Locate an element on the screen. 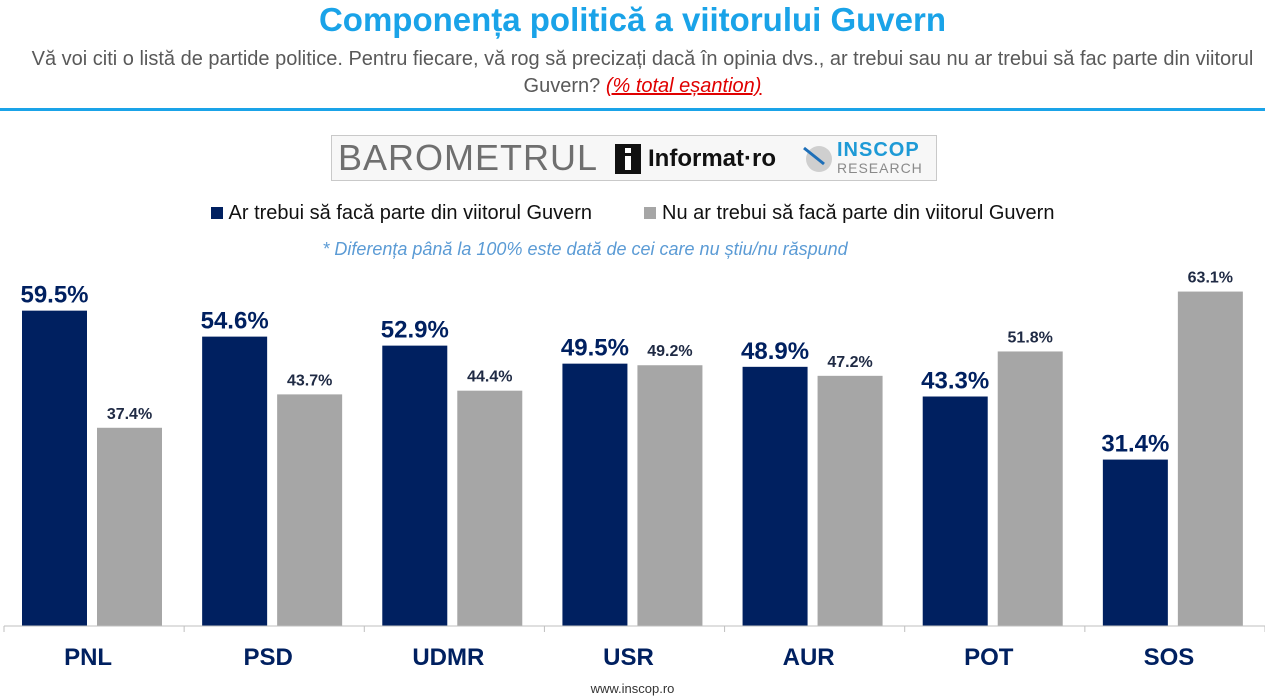 This screenshot has width=1265, height=700. x-tick-label-pot: POT is located at coordinates (989, 657).